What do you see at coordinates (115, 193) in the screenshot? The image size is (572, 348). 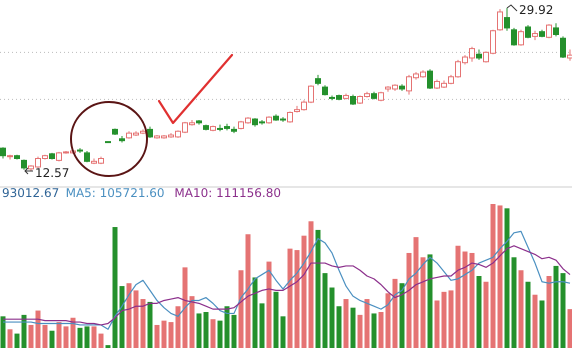 I see `text: MA5: 105721.60` at bounding box center [115, 193].